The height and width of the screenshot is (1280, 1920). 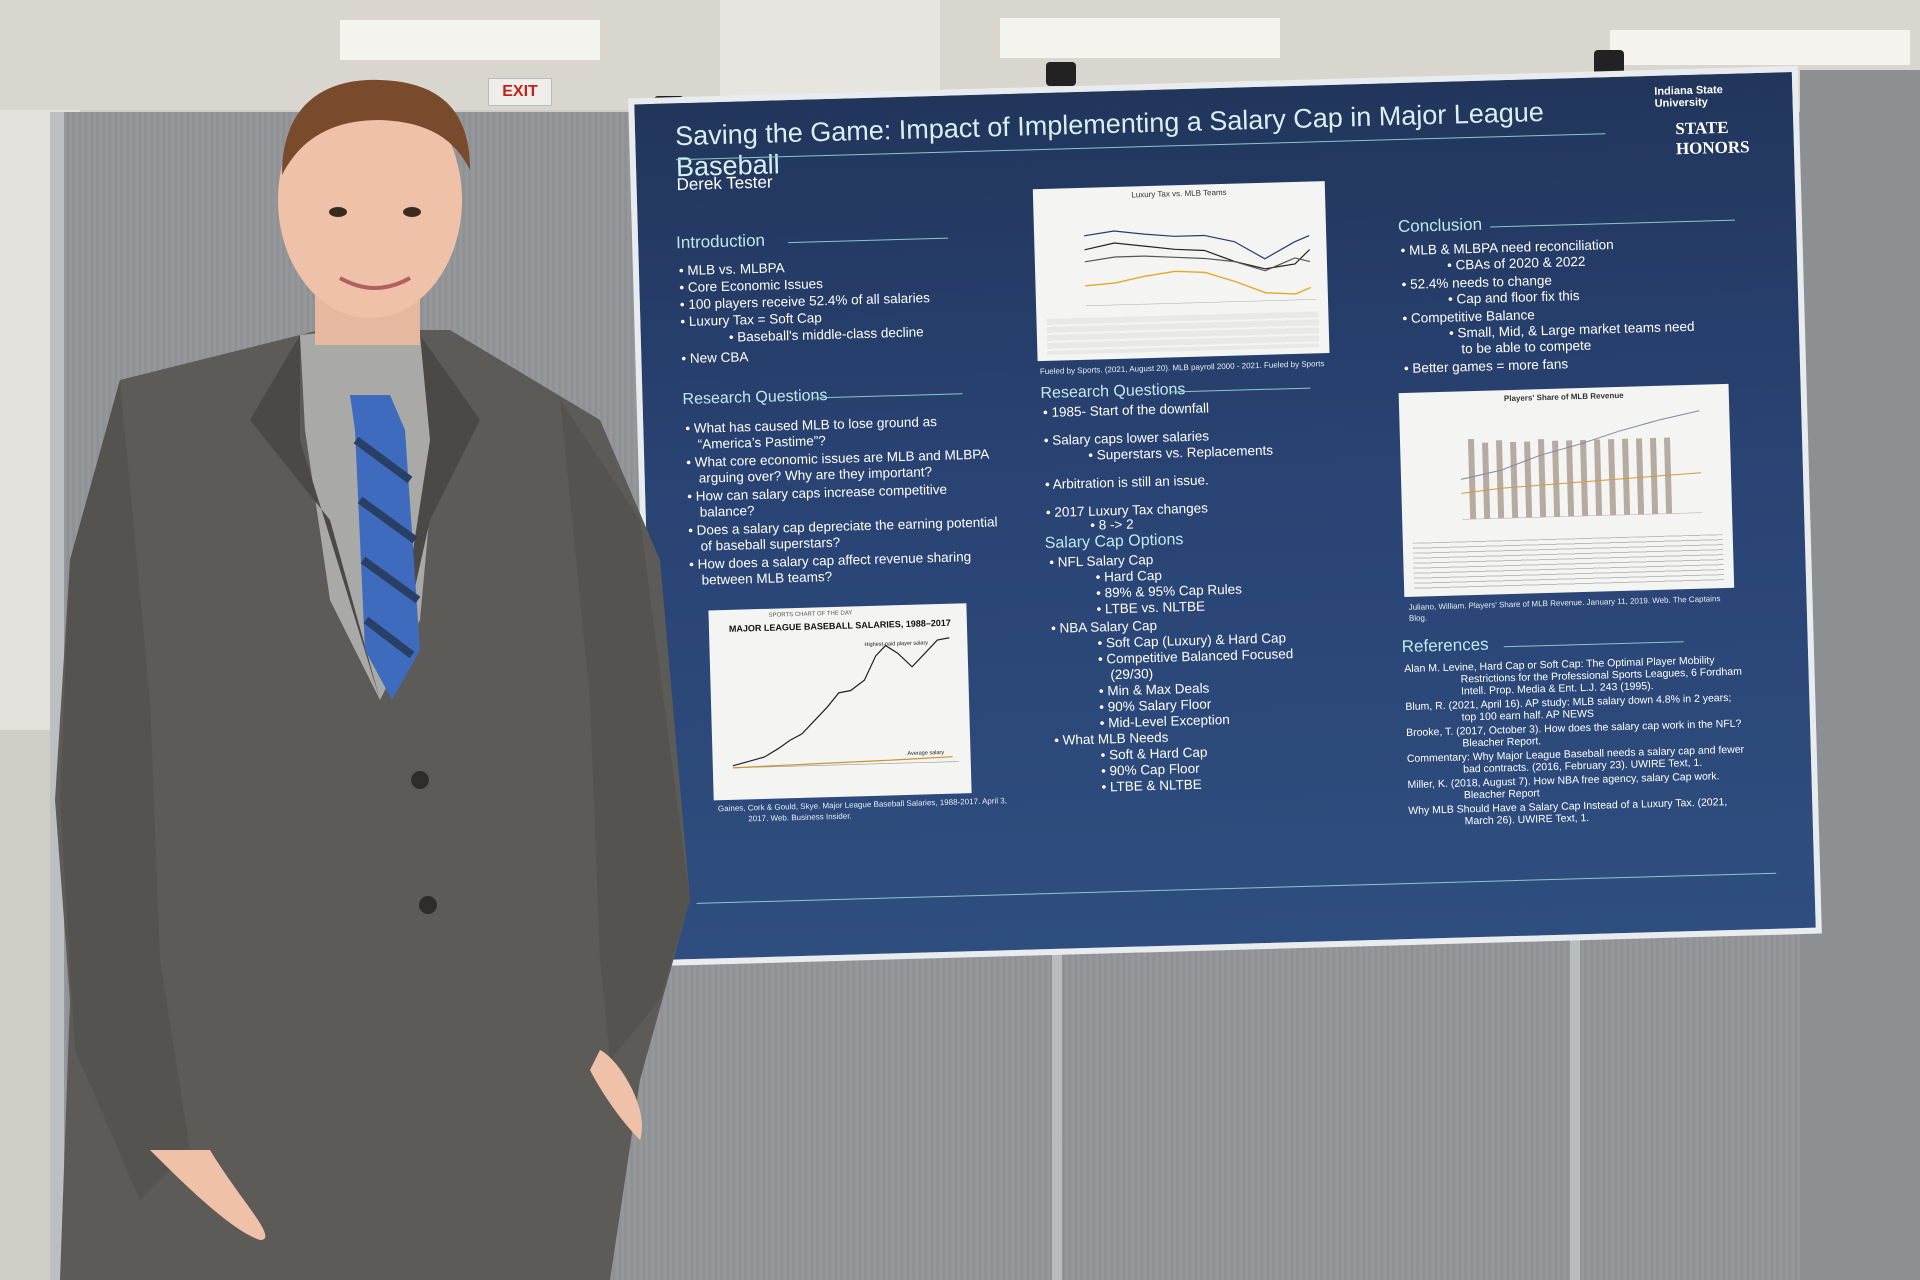 I want to click on face, so click(x=370, y=200).